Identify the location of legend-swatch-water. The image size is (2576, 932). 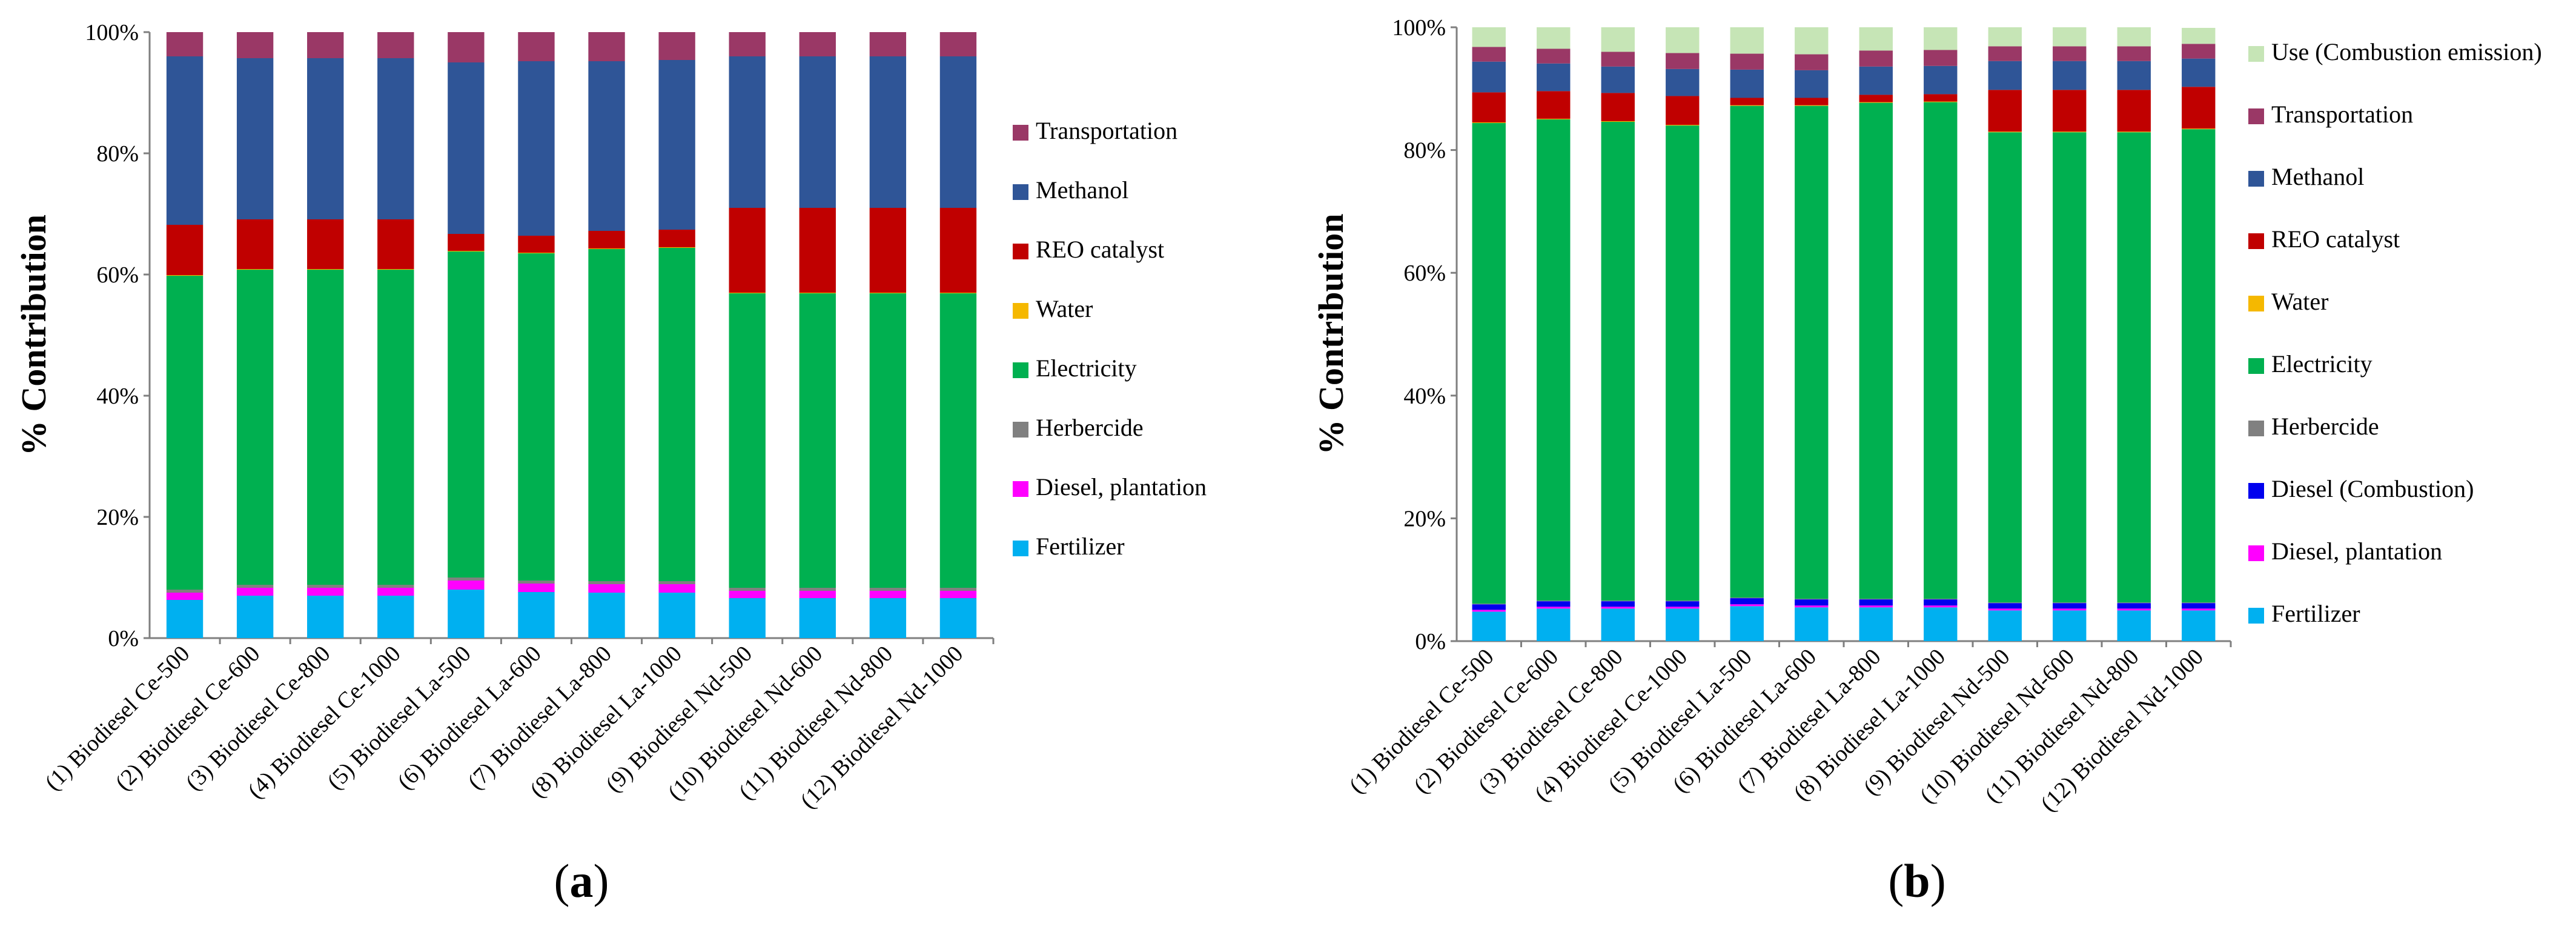
(2256, 303).